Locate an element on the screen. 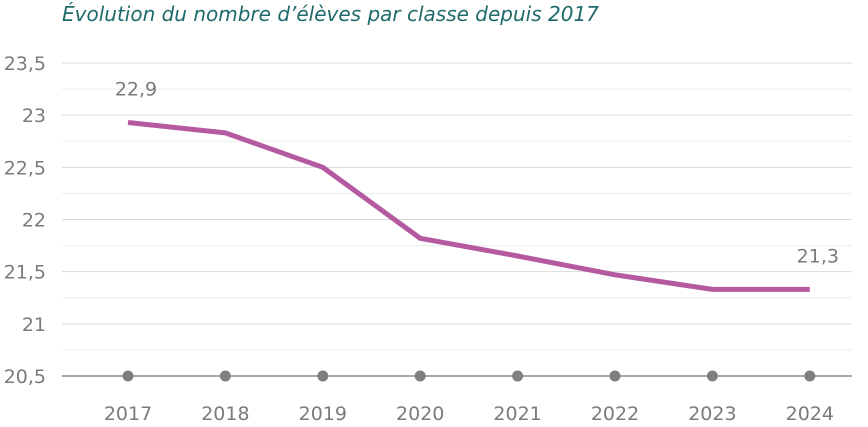  y-axis-ticks: 20,5 21 21,5 22 22,5 23 23,5 is located at coordinates (25, 220).